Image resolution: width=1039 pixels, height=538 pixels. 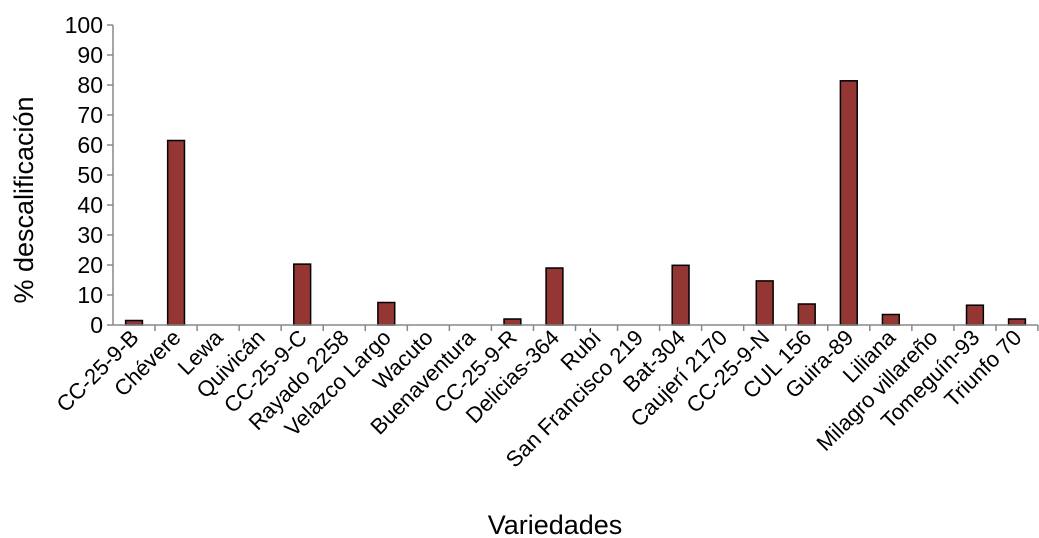 What do you see at coordinates (90, 295) in the screenshot?
I see `y-tick-label: 10` at bounding box center [90, 295].